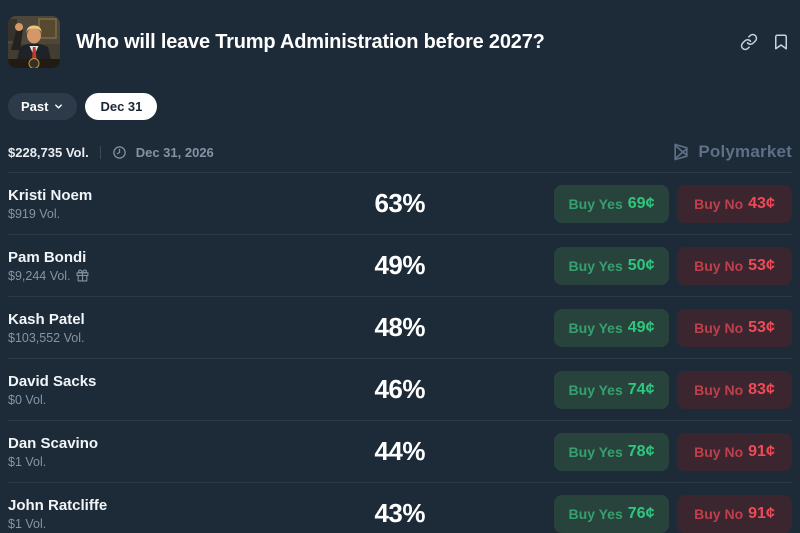  I want to click on past-filter-dropdown: Past, so click(43, 106).